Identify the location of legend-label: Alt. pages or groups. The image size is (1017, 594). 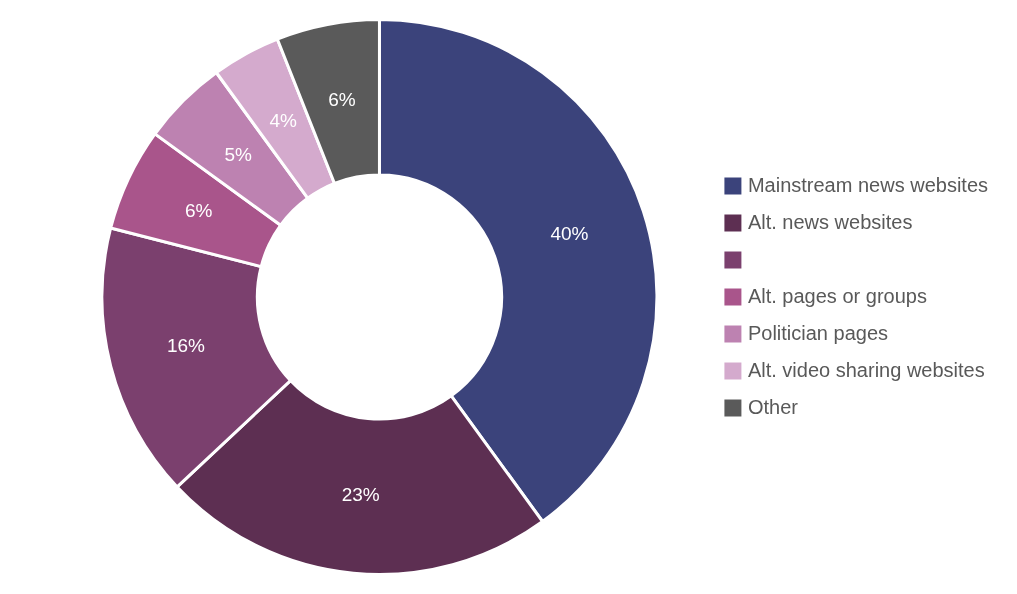
(837, 295).